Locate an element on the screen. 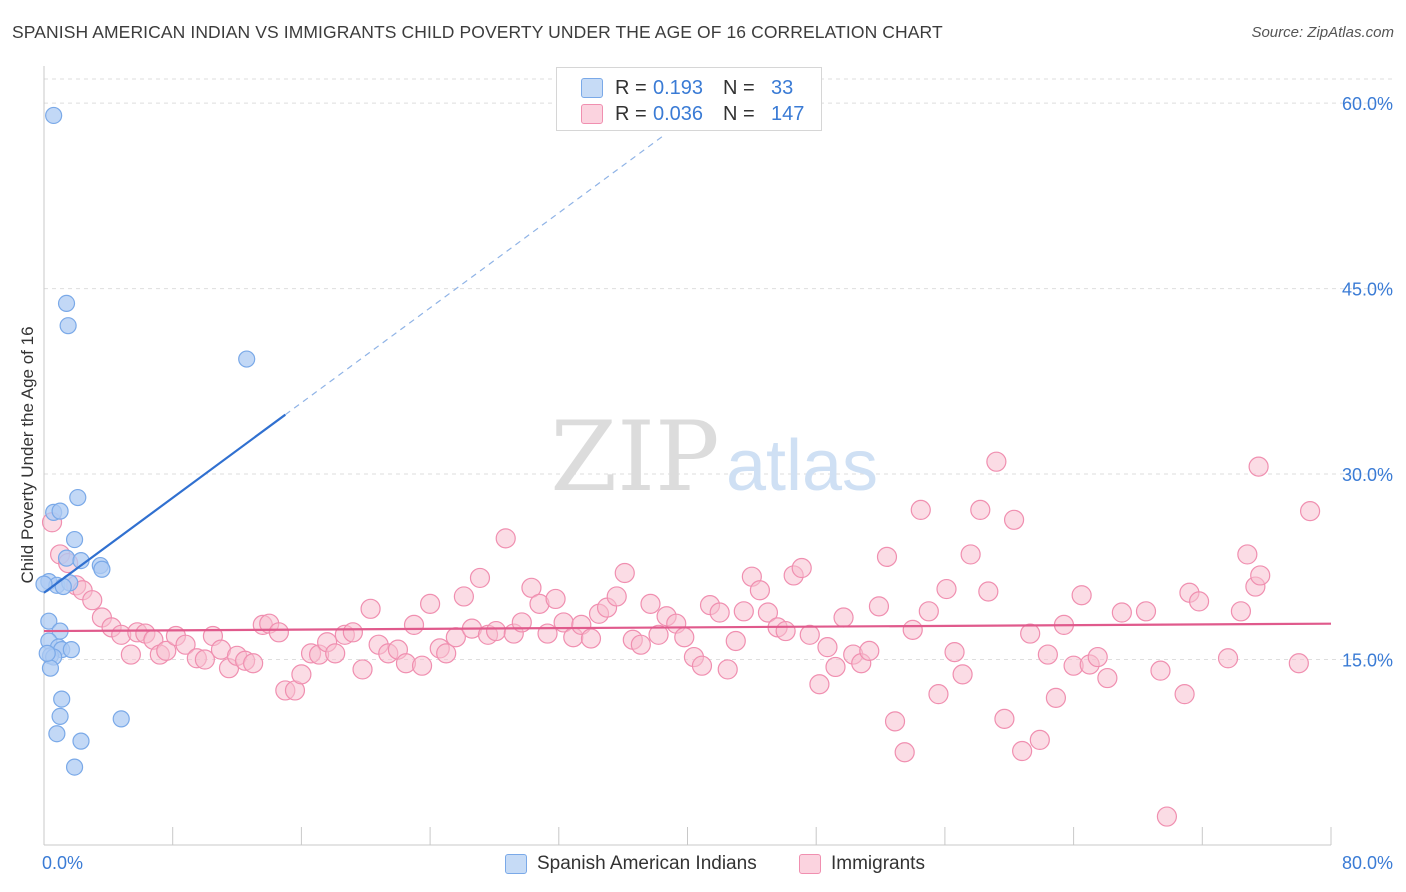  watermark-zip: ZIP is located at coordinates (634, 457).